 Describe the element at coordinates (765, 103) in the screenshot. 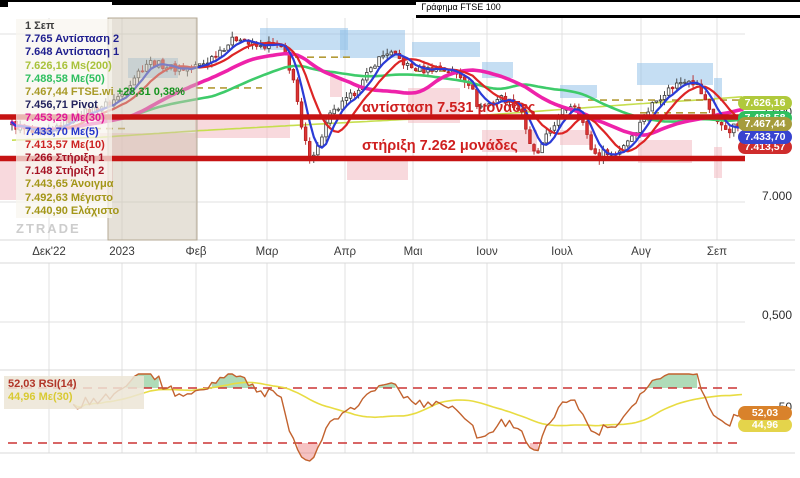

I see `price-badge-7.626,16: 7.626,16` at that location.